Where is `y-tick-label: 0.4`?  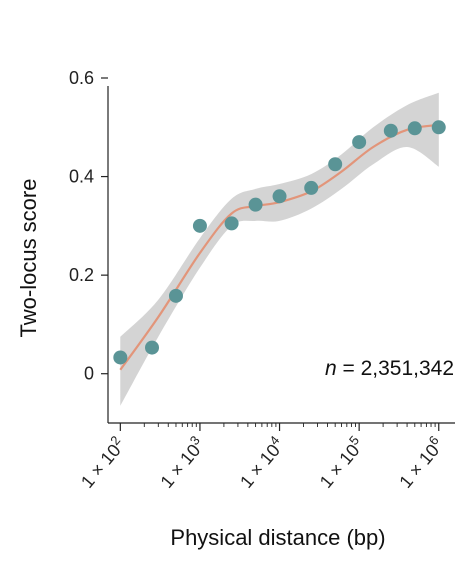 y-tick-label: 0.4 is located at coordinates (81, 177).